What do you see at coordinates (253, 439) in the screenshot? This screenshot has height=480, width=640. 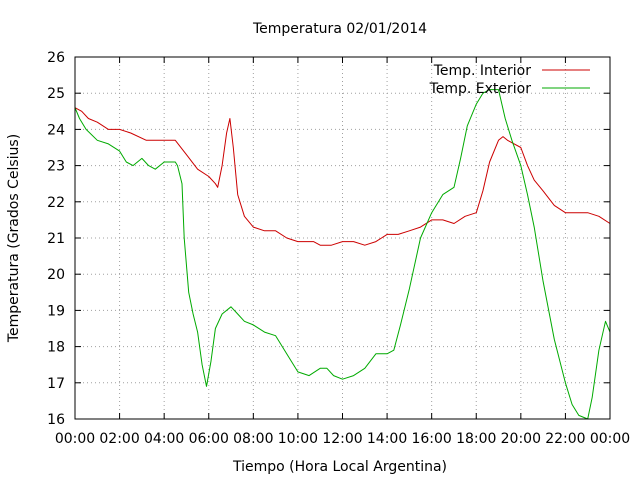 I see `x-tick-label: 08:00` at bounding box center [253, 439].